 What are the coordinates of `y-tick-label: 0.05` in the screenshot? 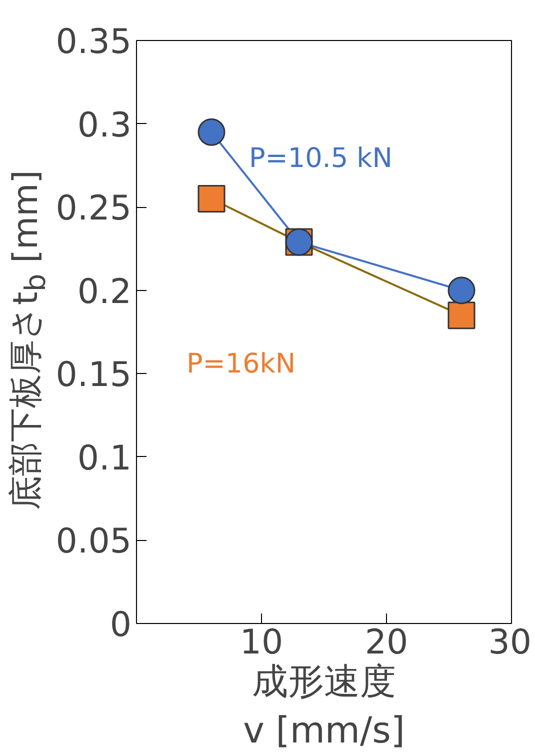 It's located at (94, 542).